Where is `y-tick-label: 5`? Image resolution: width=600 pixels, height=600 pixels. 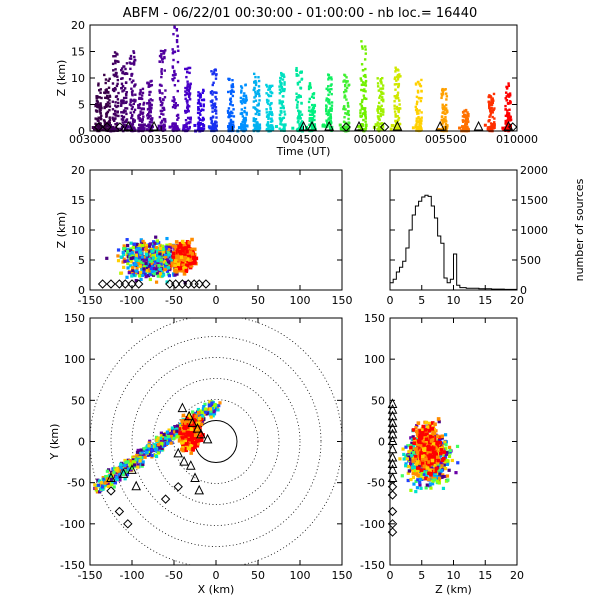
y-tick-label: 5 is located at coordinates (81, 260).